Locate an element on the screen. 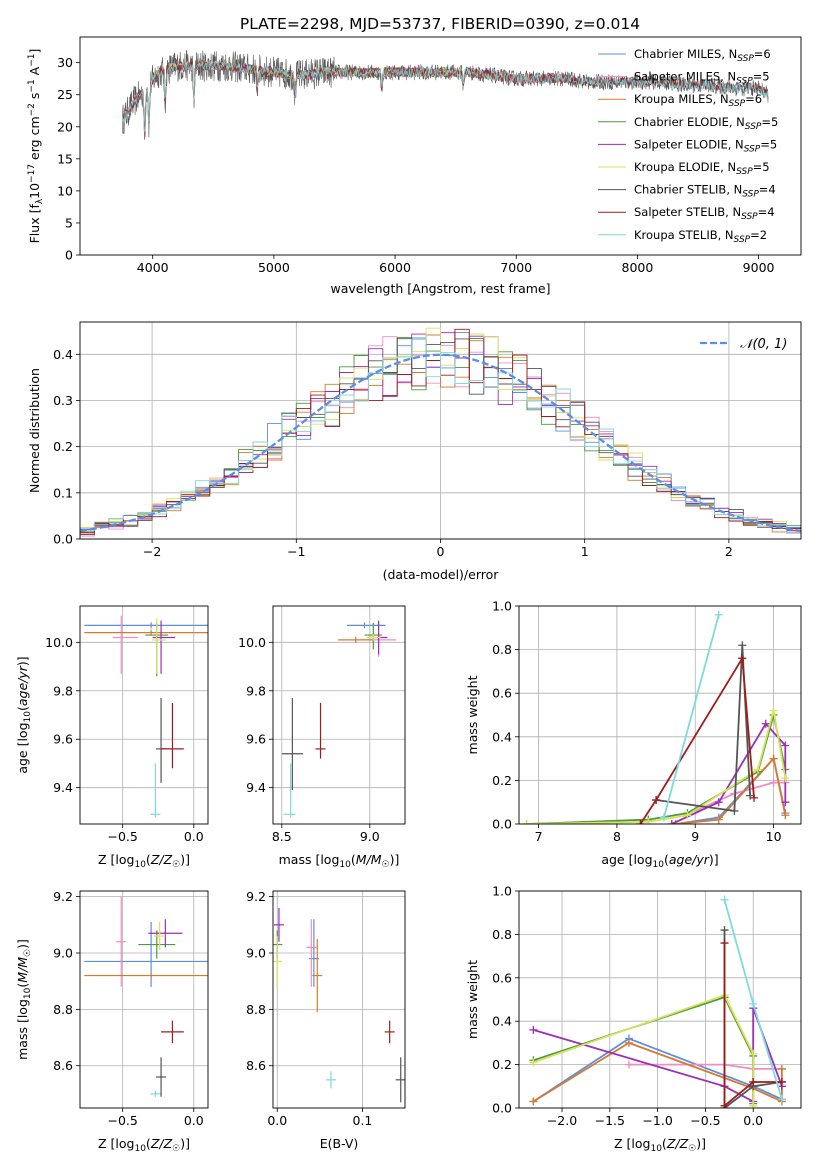 The height and width of the screenshot is (1170, 819). x-tick-label: 6000 is located at coordinates (395, 267).